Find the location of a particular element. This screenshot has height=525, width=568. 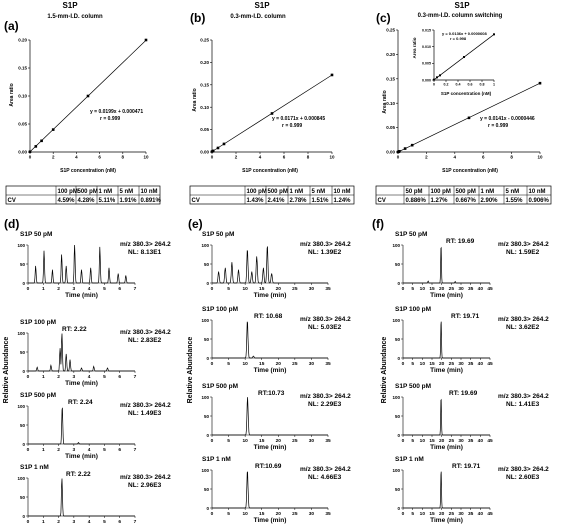

x-tick-label: 0.6 is located at coordinates (470, 85).